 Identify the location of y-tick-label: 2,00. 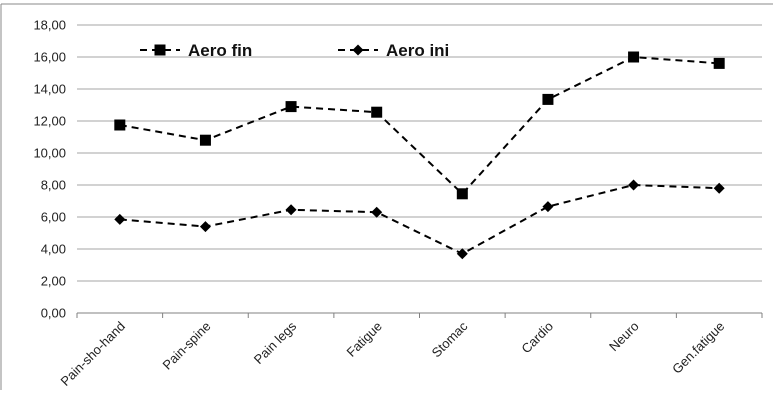
(53, 281).